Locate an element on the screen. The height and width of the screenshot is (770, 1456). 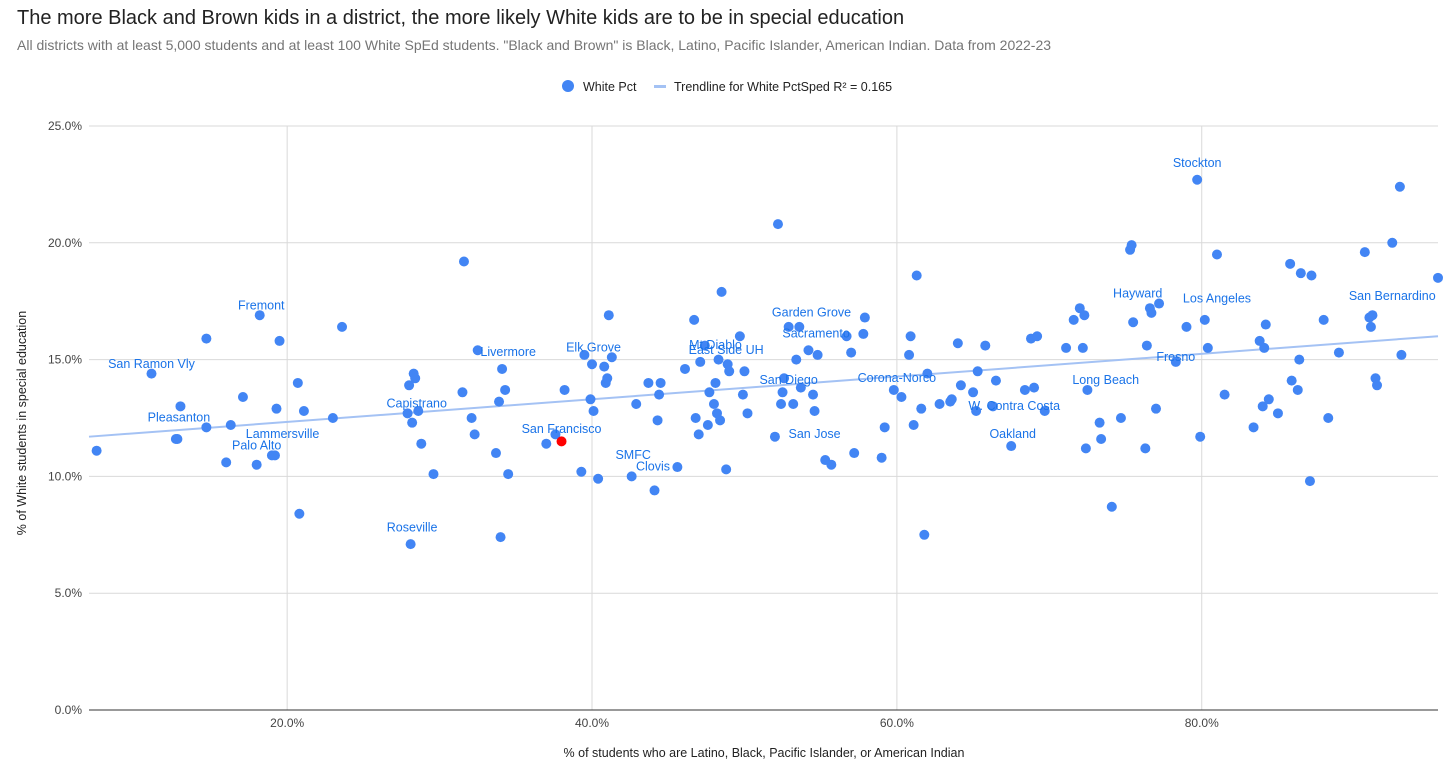
legend-label-trendline: Trendline for White PctSped R² = 0.165 is located at coordinates (783, 87).